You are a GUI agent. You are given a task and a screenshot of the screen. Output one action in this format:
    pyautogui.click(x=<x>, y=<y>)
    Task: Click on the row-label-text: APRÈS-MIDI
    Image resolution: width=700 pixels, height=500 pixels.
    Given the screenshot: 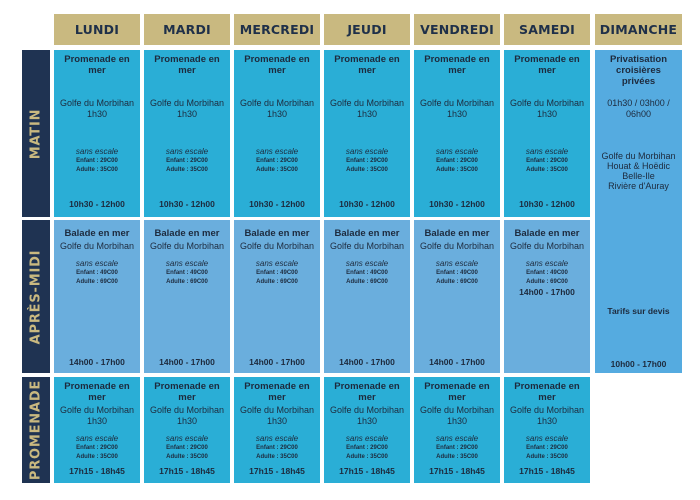 What is the action you would take?
    pyautogui.click(x=36, y=296)
    